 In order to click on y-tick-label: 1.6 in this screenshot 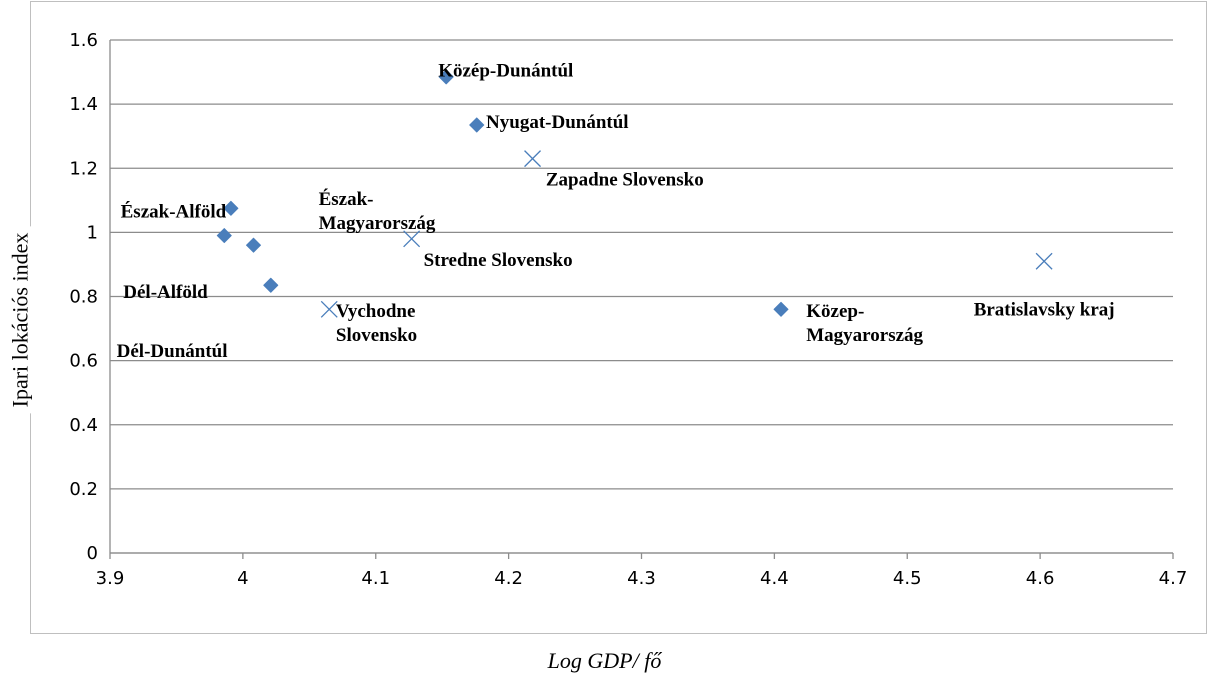, I will do `click(83, 40)`.